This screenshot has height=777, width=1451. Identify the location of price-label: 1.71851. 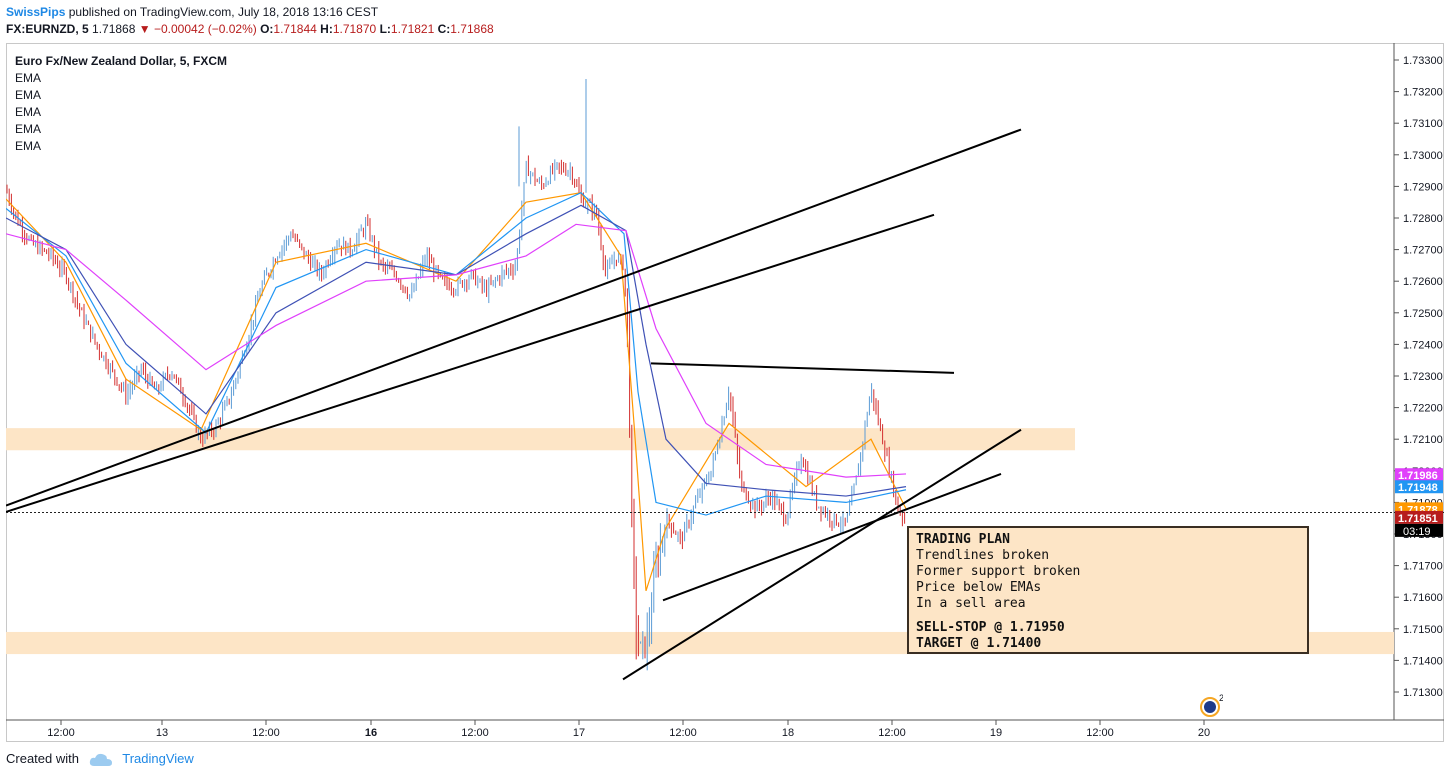
(1418, 519).